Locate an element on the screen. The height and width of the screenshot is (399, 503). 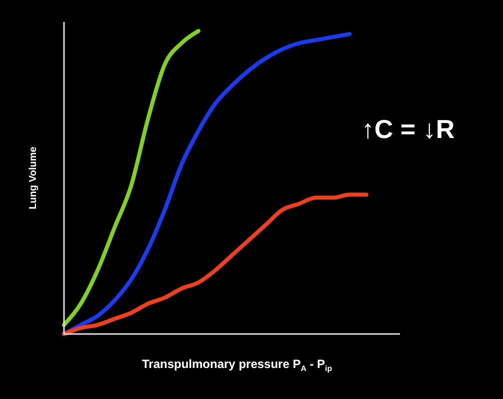
x-axis-title: Transpulmonary pressure P$_{A}$ - P$_{ip}$ is located at coordinates (237, 365).